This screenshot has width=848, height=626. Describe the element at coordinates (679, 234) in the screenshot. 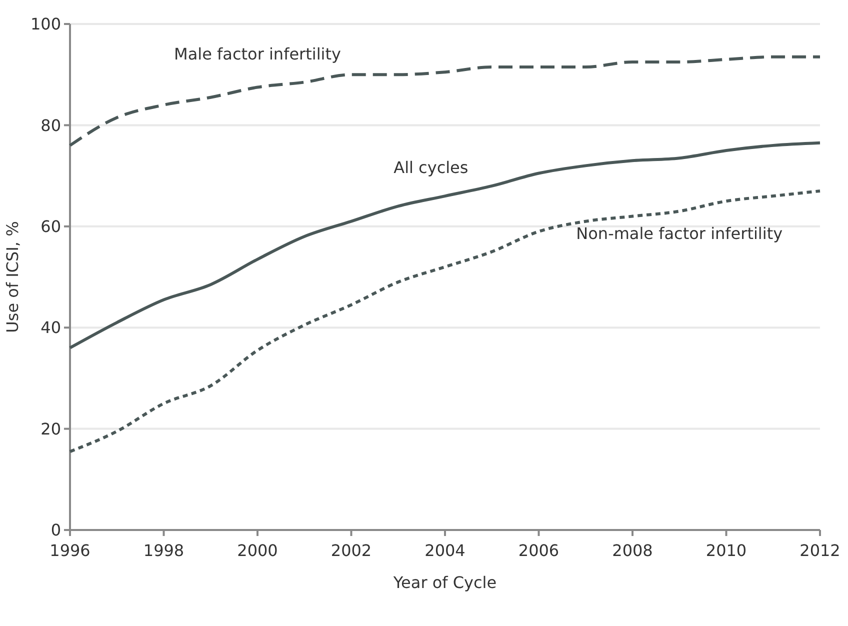

I see `series-label: Non-male factor infertility` at that location.